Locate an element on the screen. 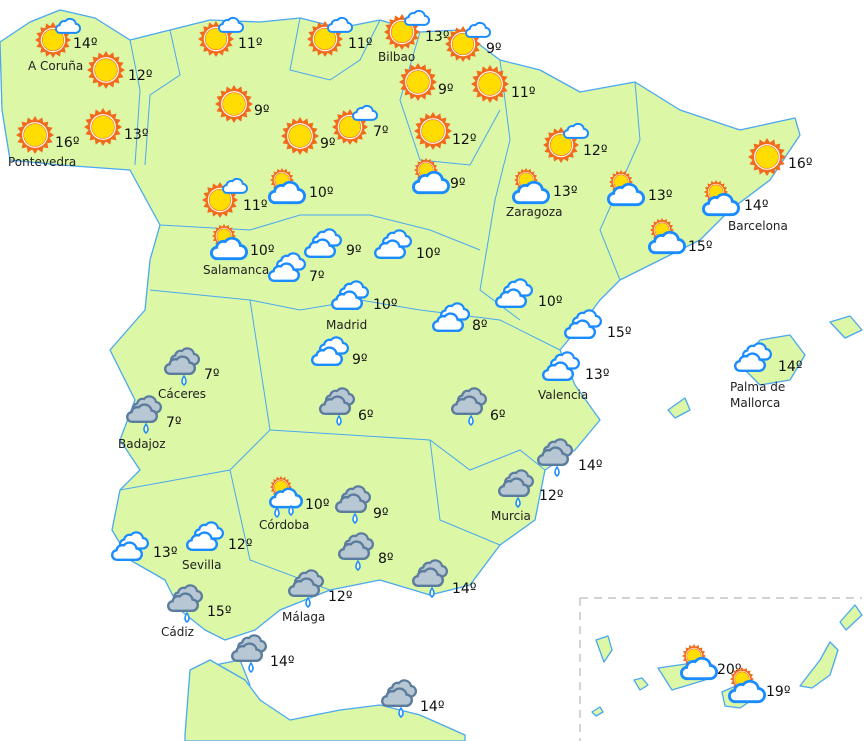 The width and height of the screenshot is (864, 741). station-label: Zaragoza is located at coordinates (534, 212).